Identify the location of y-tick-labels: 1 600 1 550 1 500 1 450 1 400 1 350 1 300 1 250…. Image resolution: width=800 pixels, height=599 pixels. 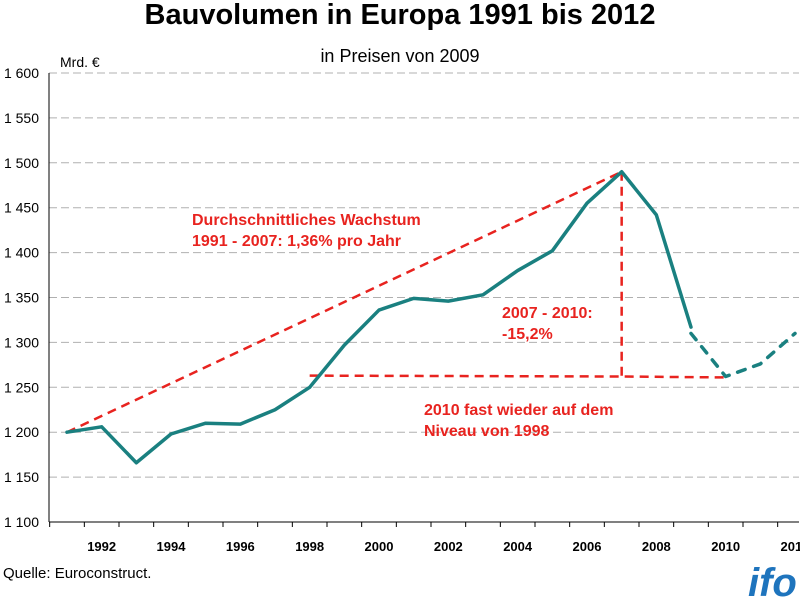
(21, 297).